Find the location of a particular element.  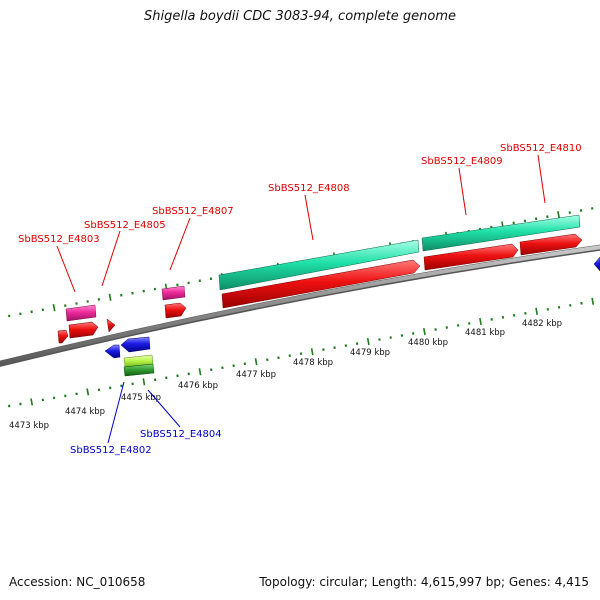

gene-label: SbBS512_E4810 is located at coordinates (541, 148).